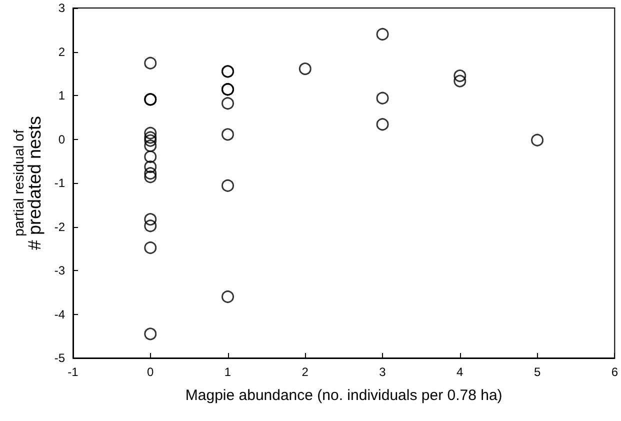 The image size is (621, 421). Describe the element at coordinates (60, 183) in the screenshot. I see `y-tick-label: -1` at that location.